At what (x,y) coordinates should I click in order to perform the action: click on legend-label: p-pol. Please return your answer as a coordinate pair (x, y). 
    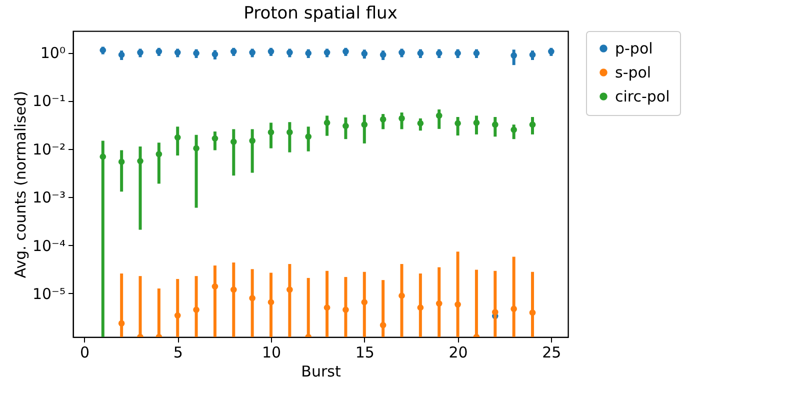
    Looking at the image, I should click on (634, 49).